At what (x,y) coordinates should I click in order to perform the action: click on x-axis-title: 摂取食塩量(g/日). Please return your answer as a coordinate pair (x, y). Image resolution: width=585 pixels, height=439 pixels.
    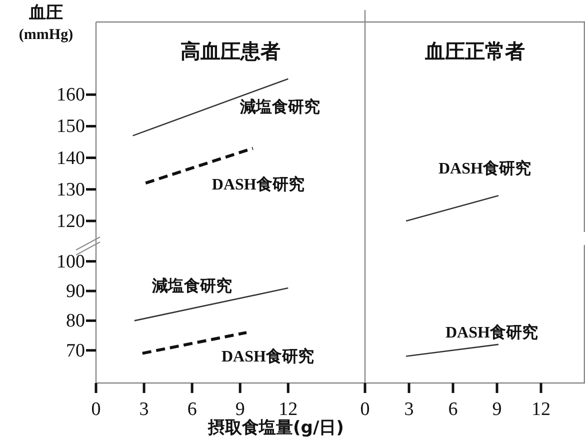
    Looking at the image, I should click on (275, 428).